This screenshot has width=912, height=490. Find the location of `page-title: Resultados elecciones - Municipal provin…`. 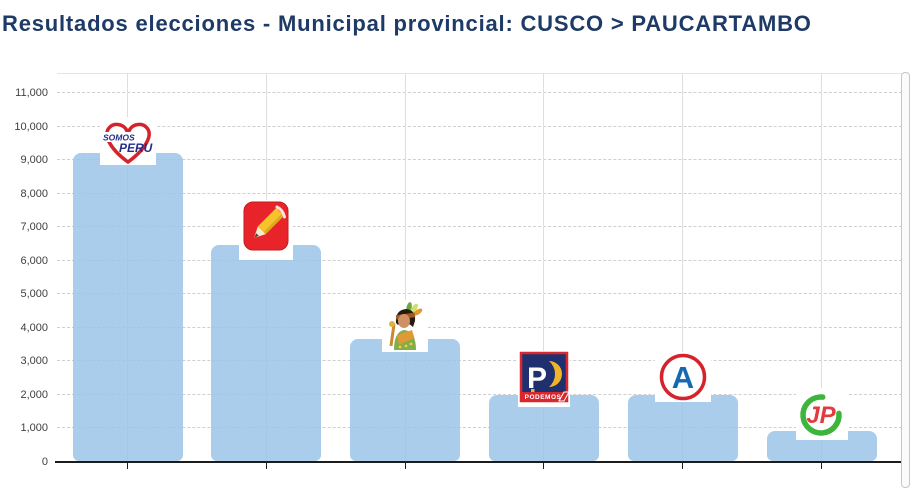

page-title: Resultados elecciones - Municipal provin… is located at coordinates (407, 23).